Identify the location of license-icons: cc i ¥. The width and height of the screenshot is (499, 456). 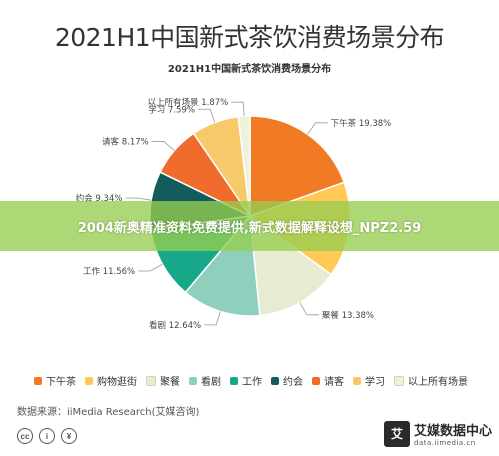
(47, 436).